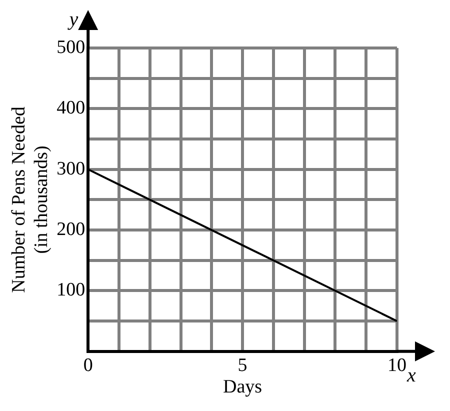 This screenshot has width=450, height=411. Describe the element at coordinates (71, 47) in the screenshot. I see `y-tick-label: 500` at that location.